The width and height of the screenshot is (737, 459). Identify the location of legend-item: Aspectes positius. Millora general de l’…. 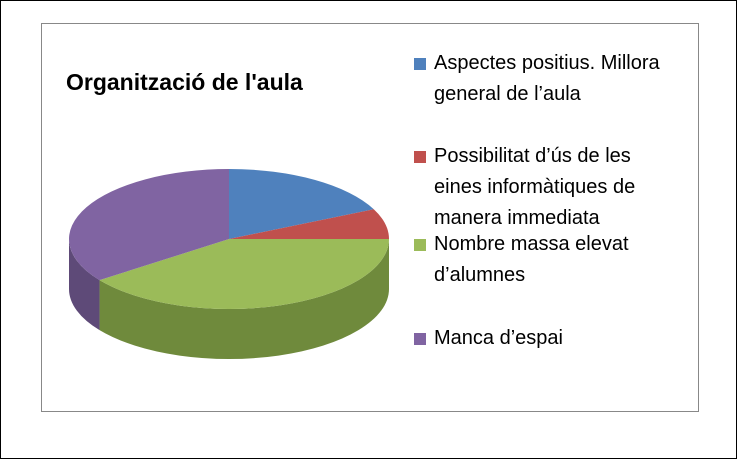
(549, 79).